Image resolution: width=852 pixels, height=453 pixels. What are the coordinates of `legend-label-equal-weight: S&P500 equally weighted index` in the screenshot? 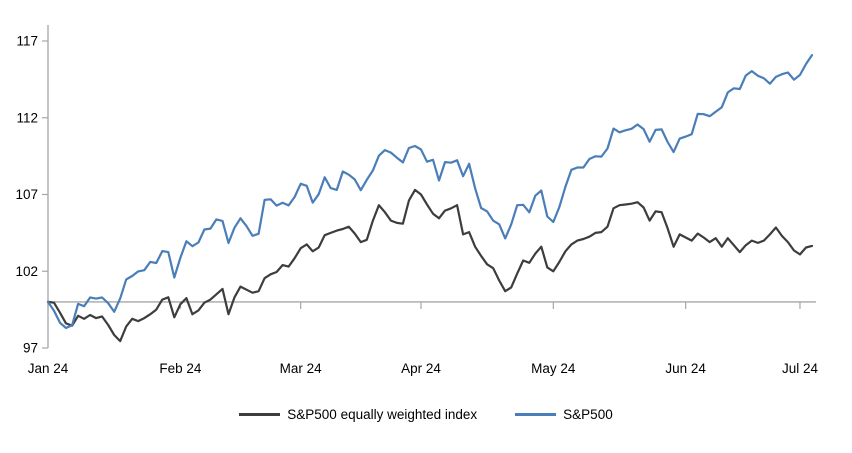 It's located at (382, 414).